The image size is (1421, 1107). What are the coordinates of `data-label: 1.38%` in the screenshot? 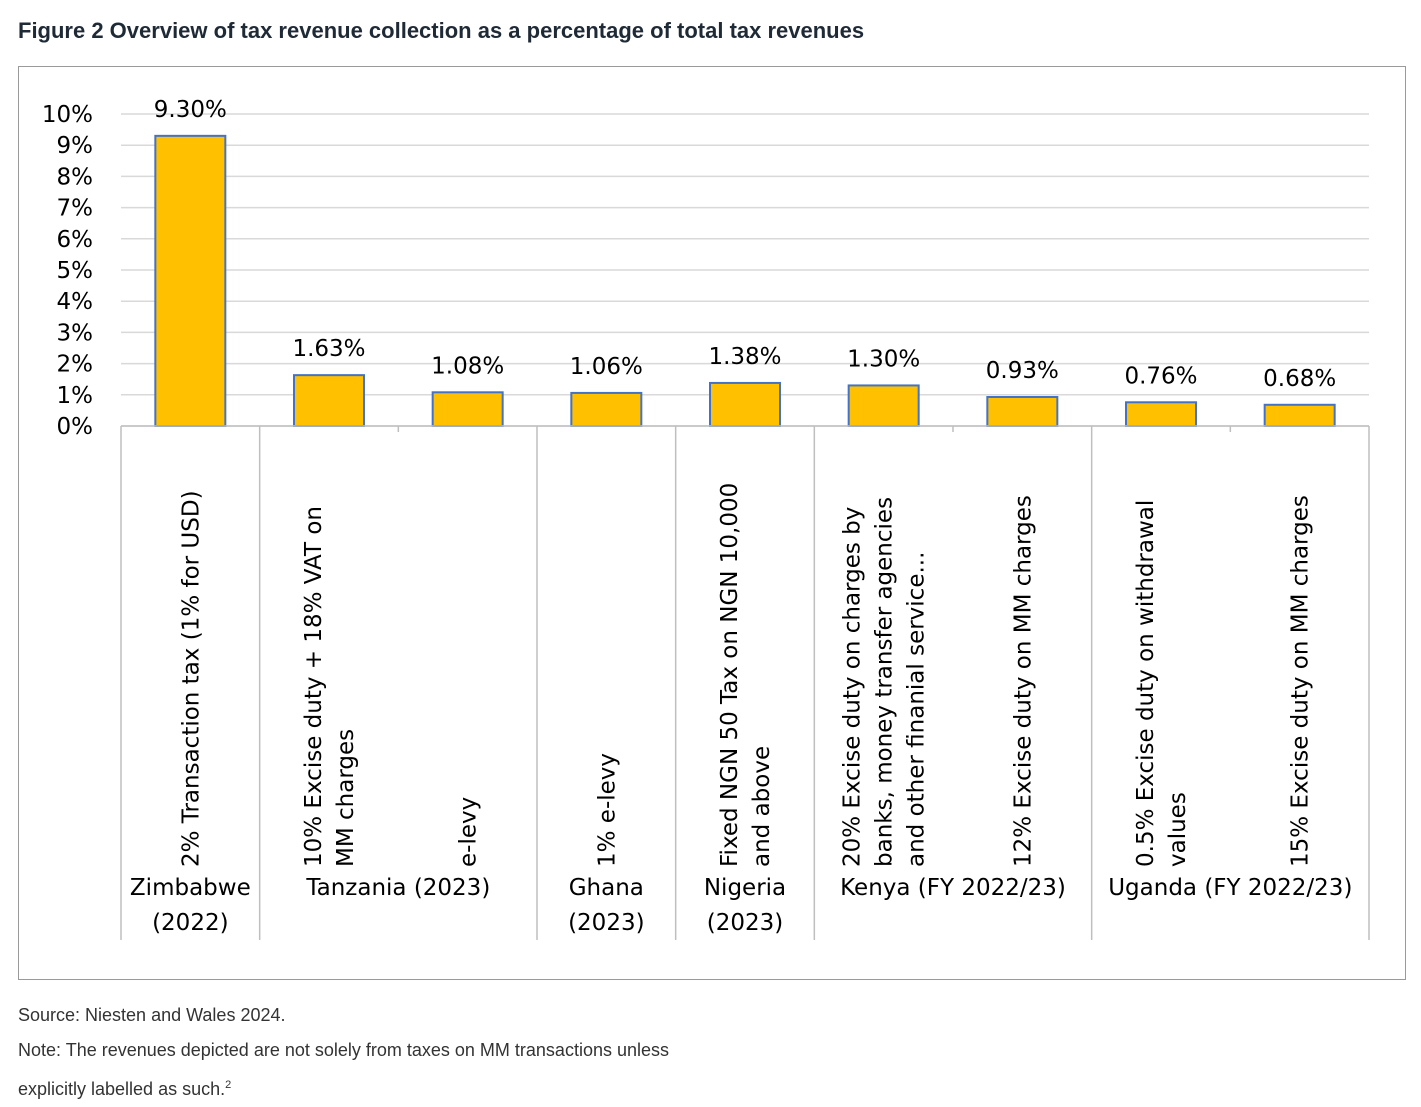 It's located at (744, 357).